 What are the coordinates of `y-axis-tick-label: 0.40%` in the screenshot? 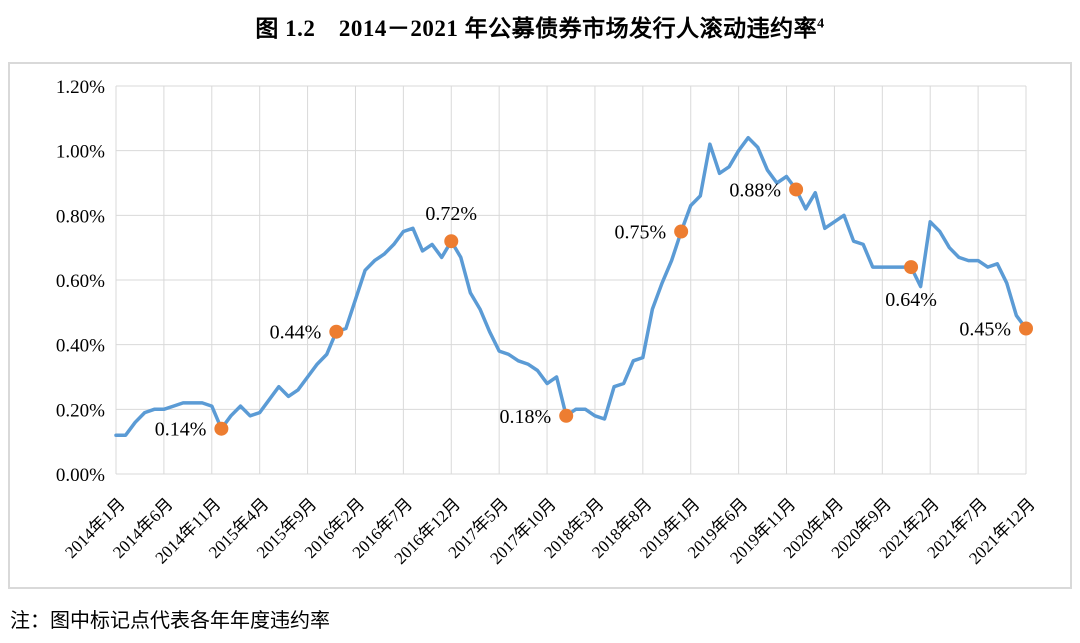 It's located at (80, 346).